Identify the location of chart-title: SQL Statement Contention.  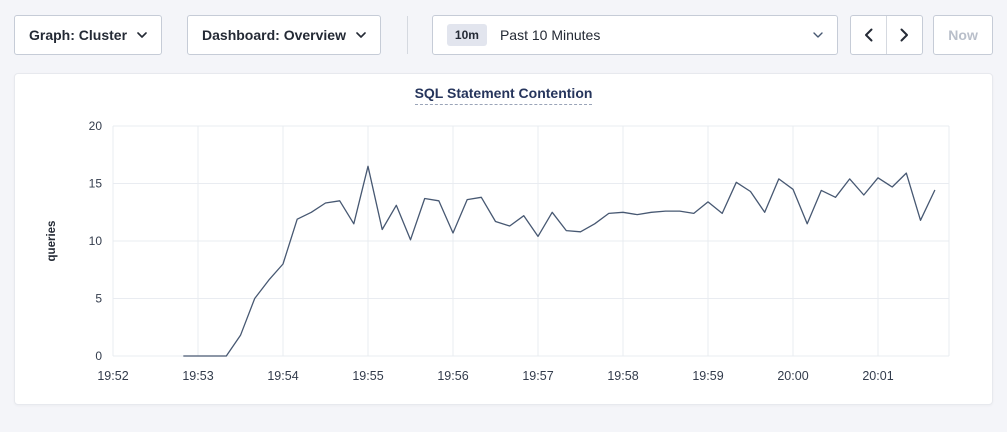
(503, 95).